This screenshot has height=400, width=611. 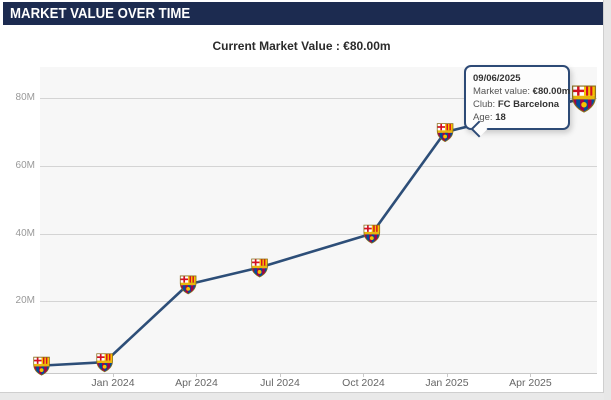 What do you see at coordinates (447, 383) in the screenshot?
I see `x-axis-label: Jan 2025` at bounding box center [447, 383].